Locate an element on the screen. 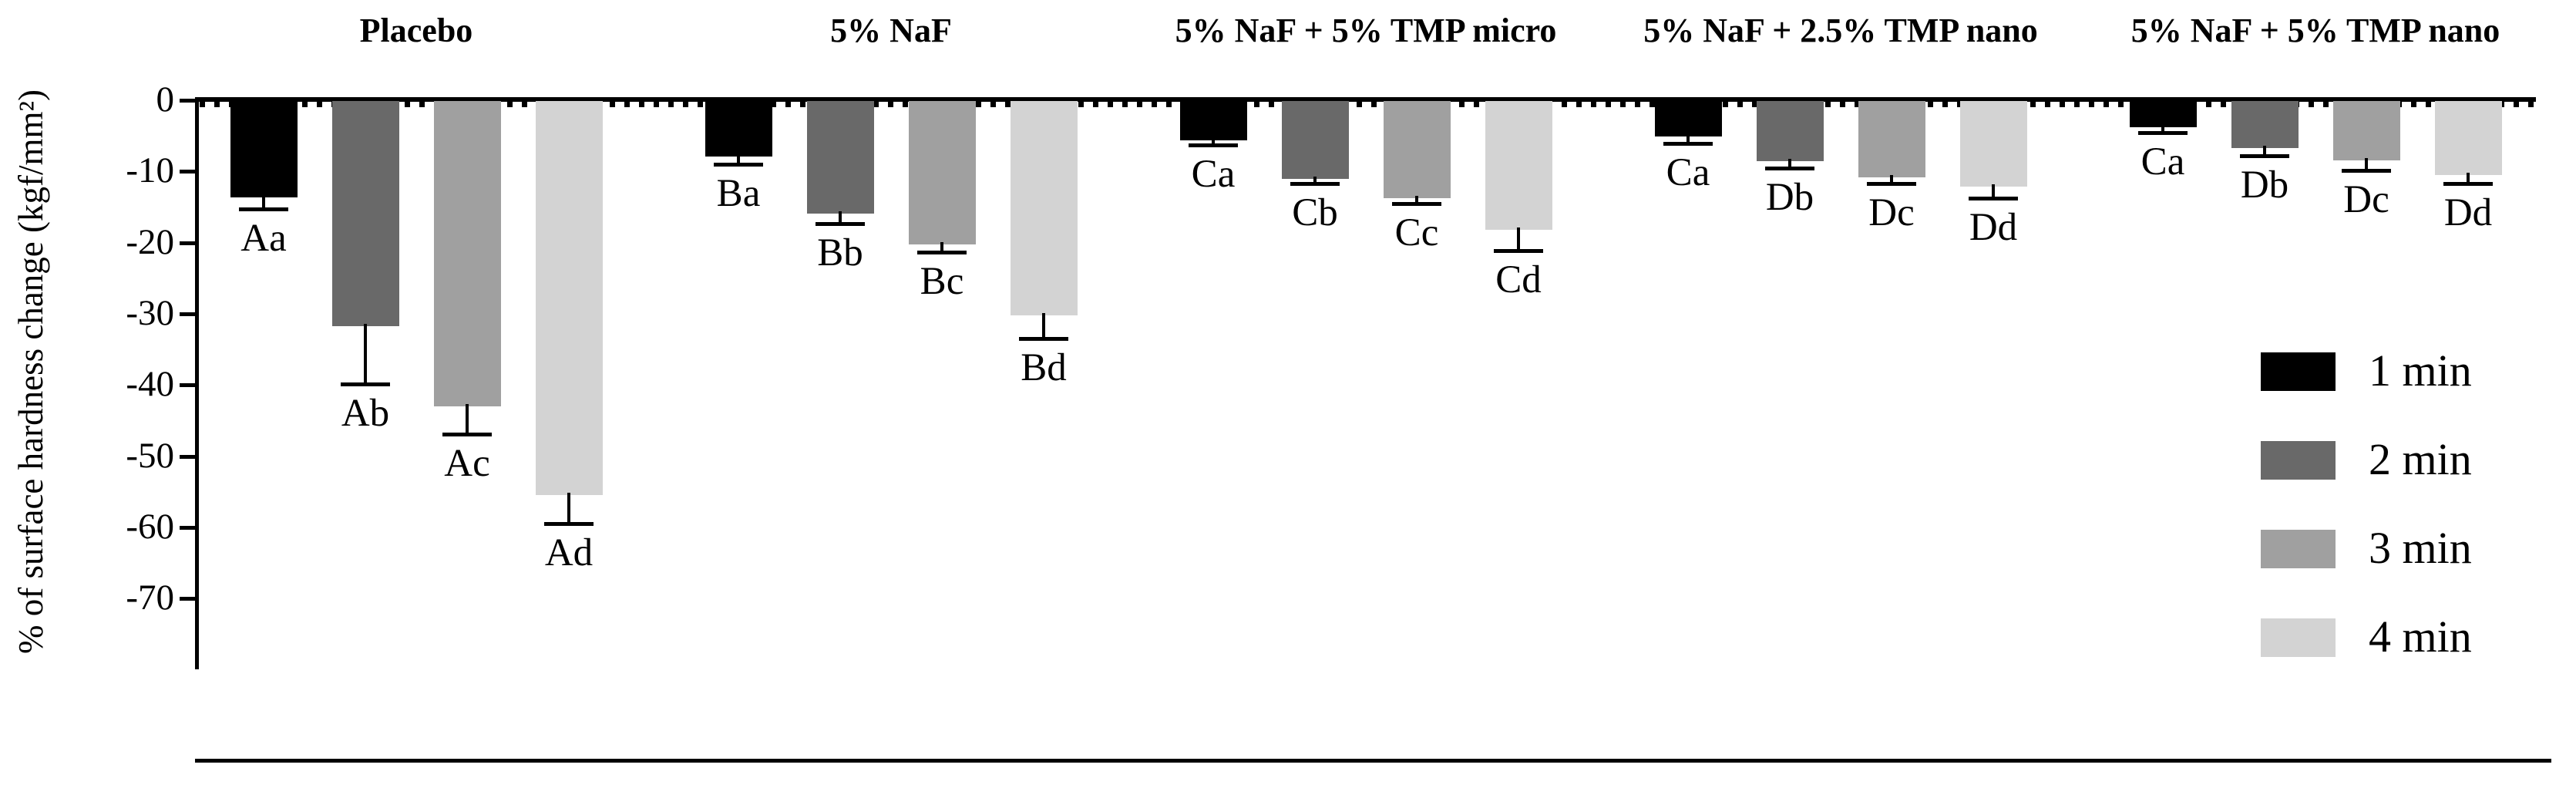 The image size is (2576, 795). zero-baseline-dotted-ticks is located at coordinates (1365, 104).